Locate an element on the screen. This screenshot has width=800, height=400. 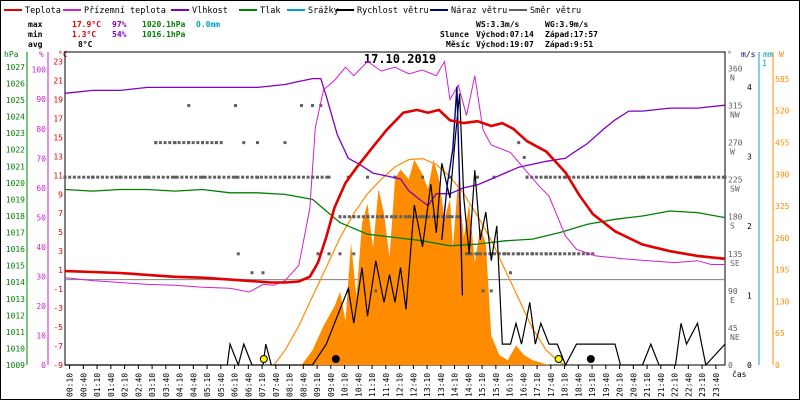
dir-tick-label: 270 is located at coordinates (735, 143).